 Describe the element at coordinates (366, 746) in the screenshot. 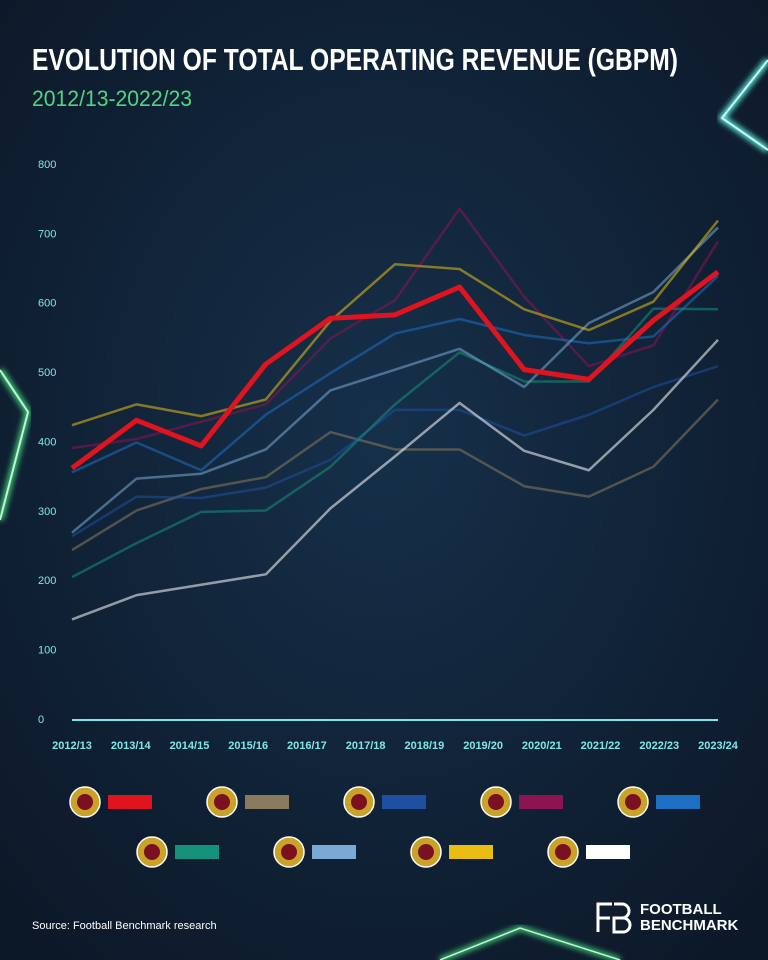

I see `x-tick-label: 2017/18` at that location.